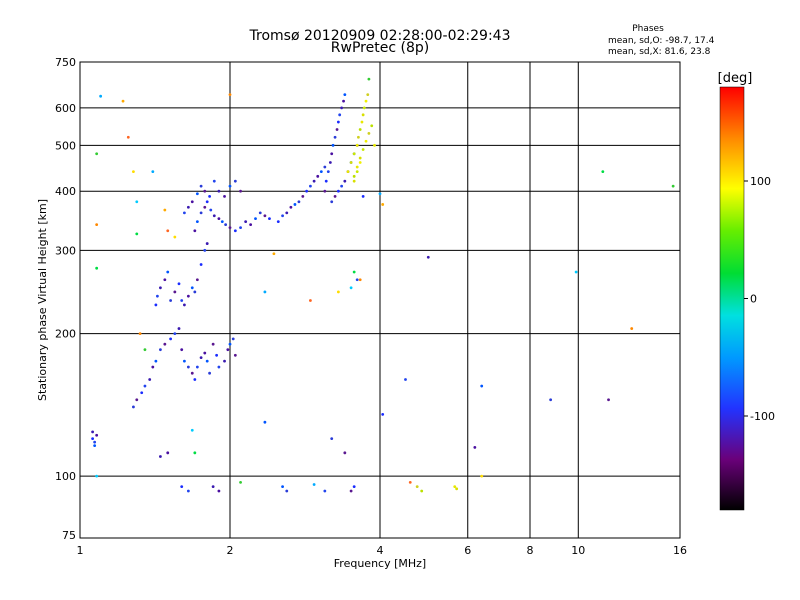  I want to click on y-tick-label: 100, so click(65, 476).